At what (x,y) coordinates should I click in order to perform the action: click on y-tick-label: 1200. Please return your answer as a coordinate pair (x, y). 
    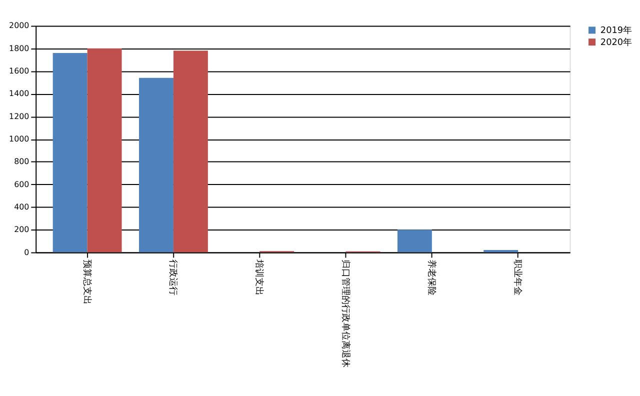
    Looking at the image, I should click on (19, 116).